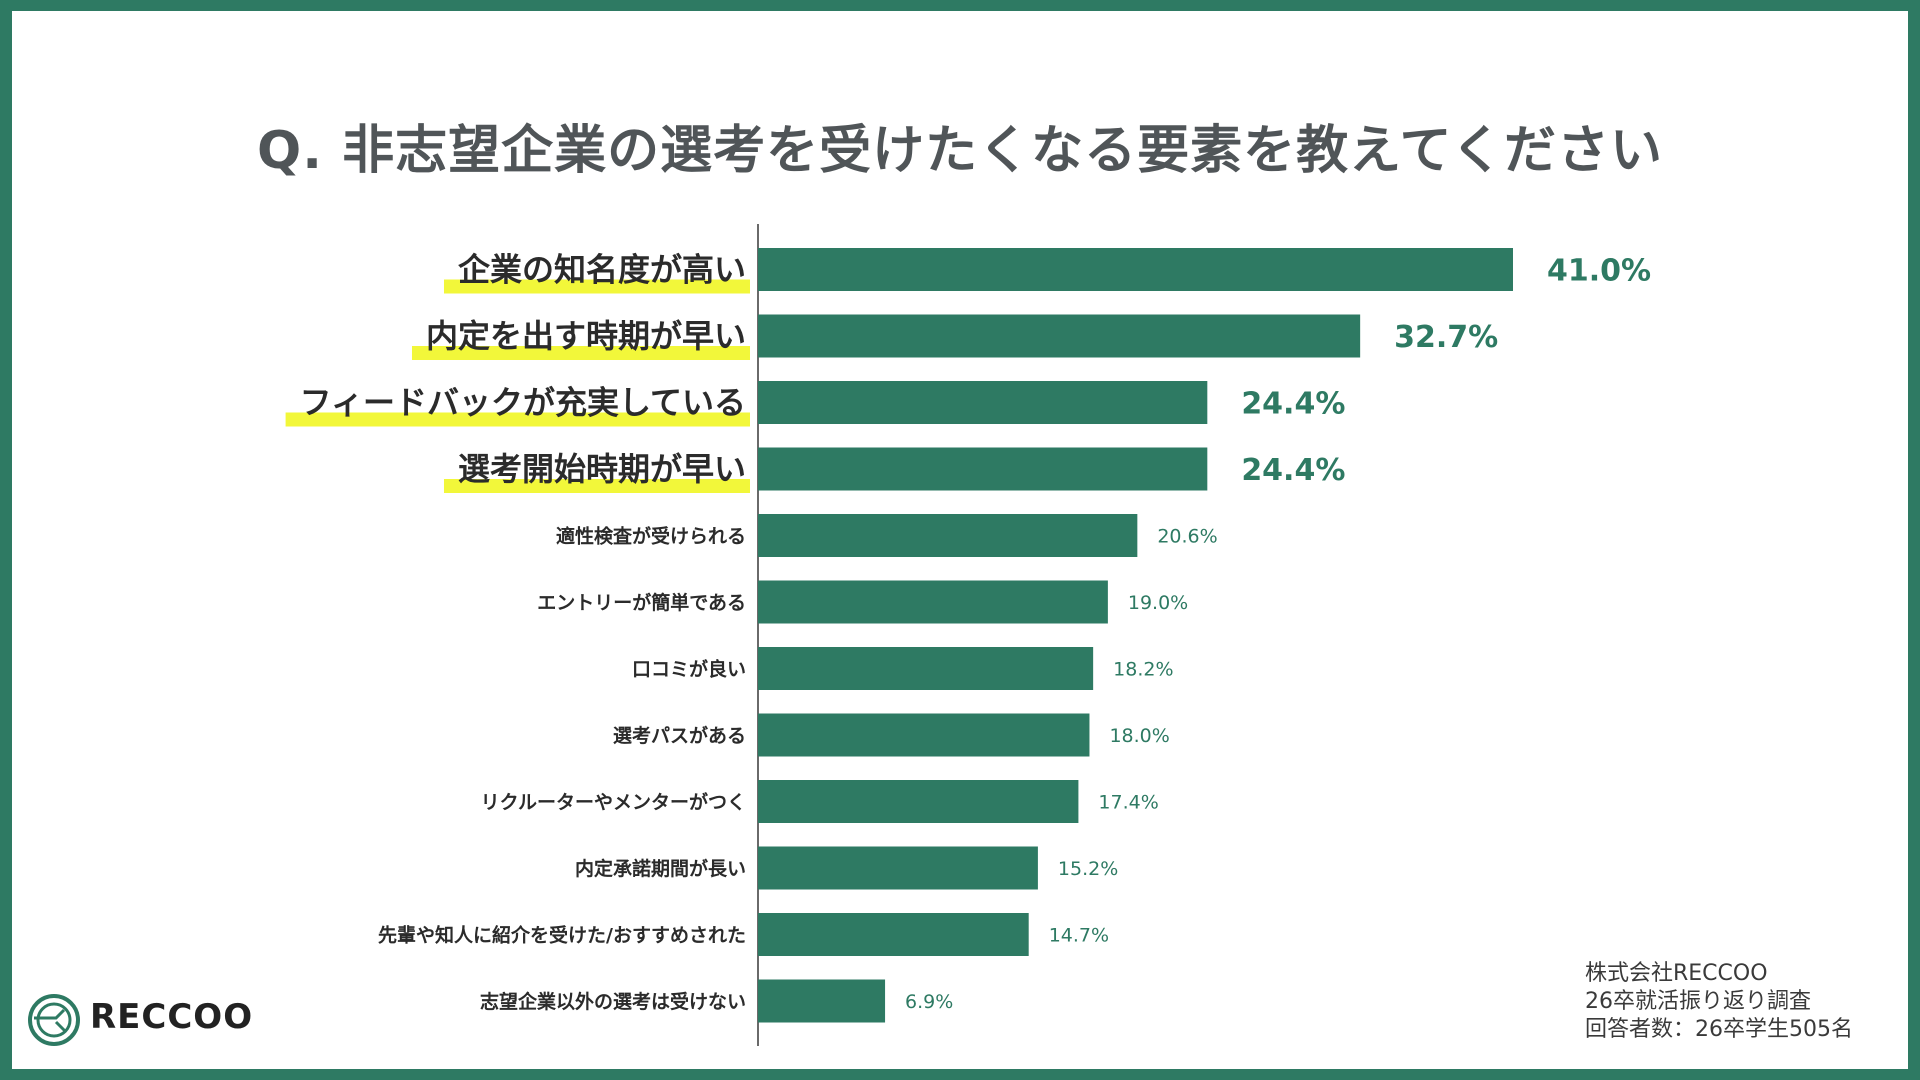 Image resolution: width=1920 pixels, height=1080 pixels. Describe the element at coordinates (602, 469) in the screenshot. I see `category-label: 選考開始時期が早い` at that location.